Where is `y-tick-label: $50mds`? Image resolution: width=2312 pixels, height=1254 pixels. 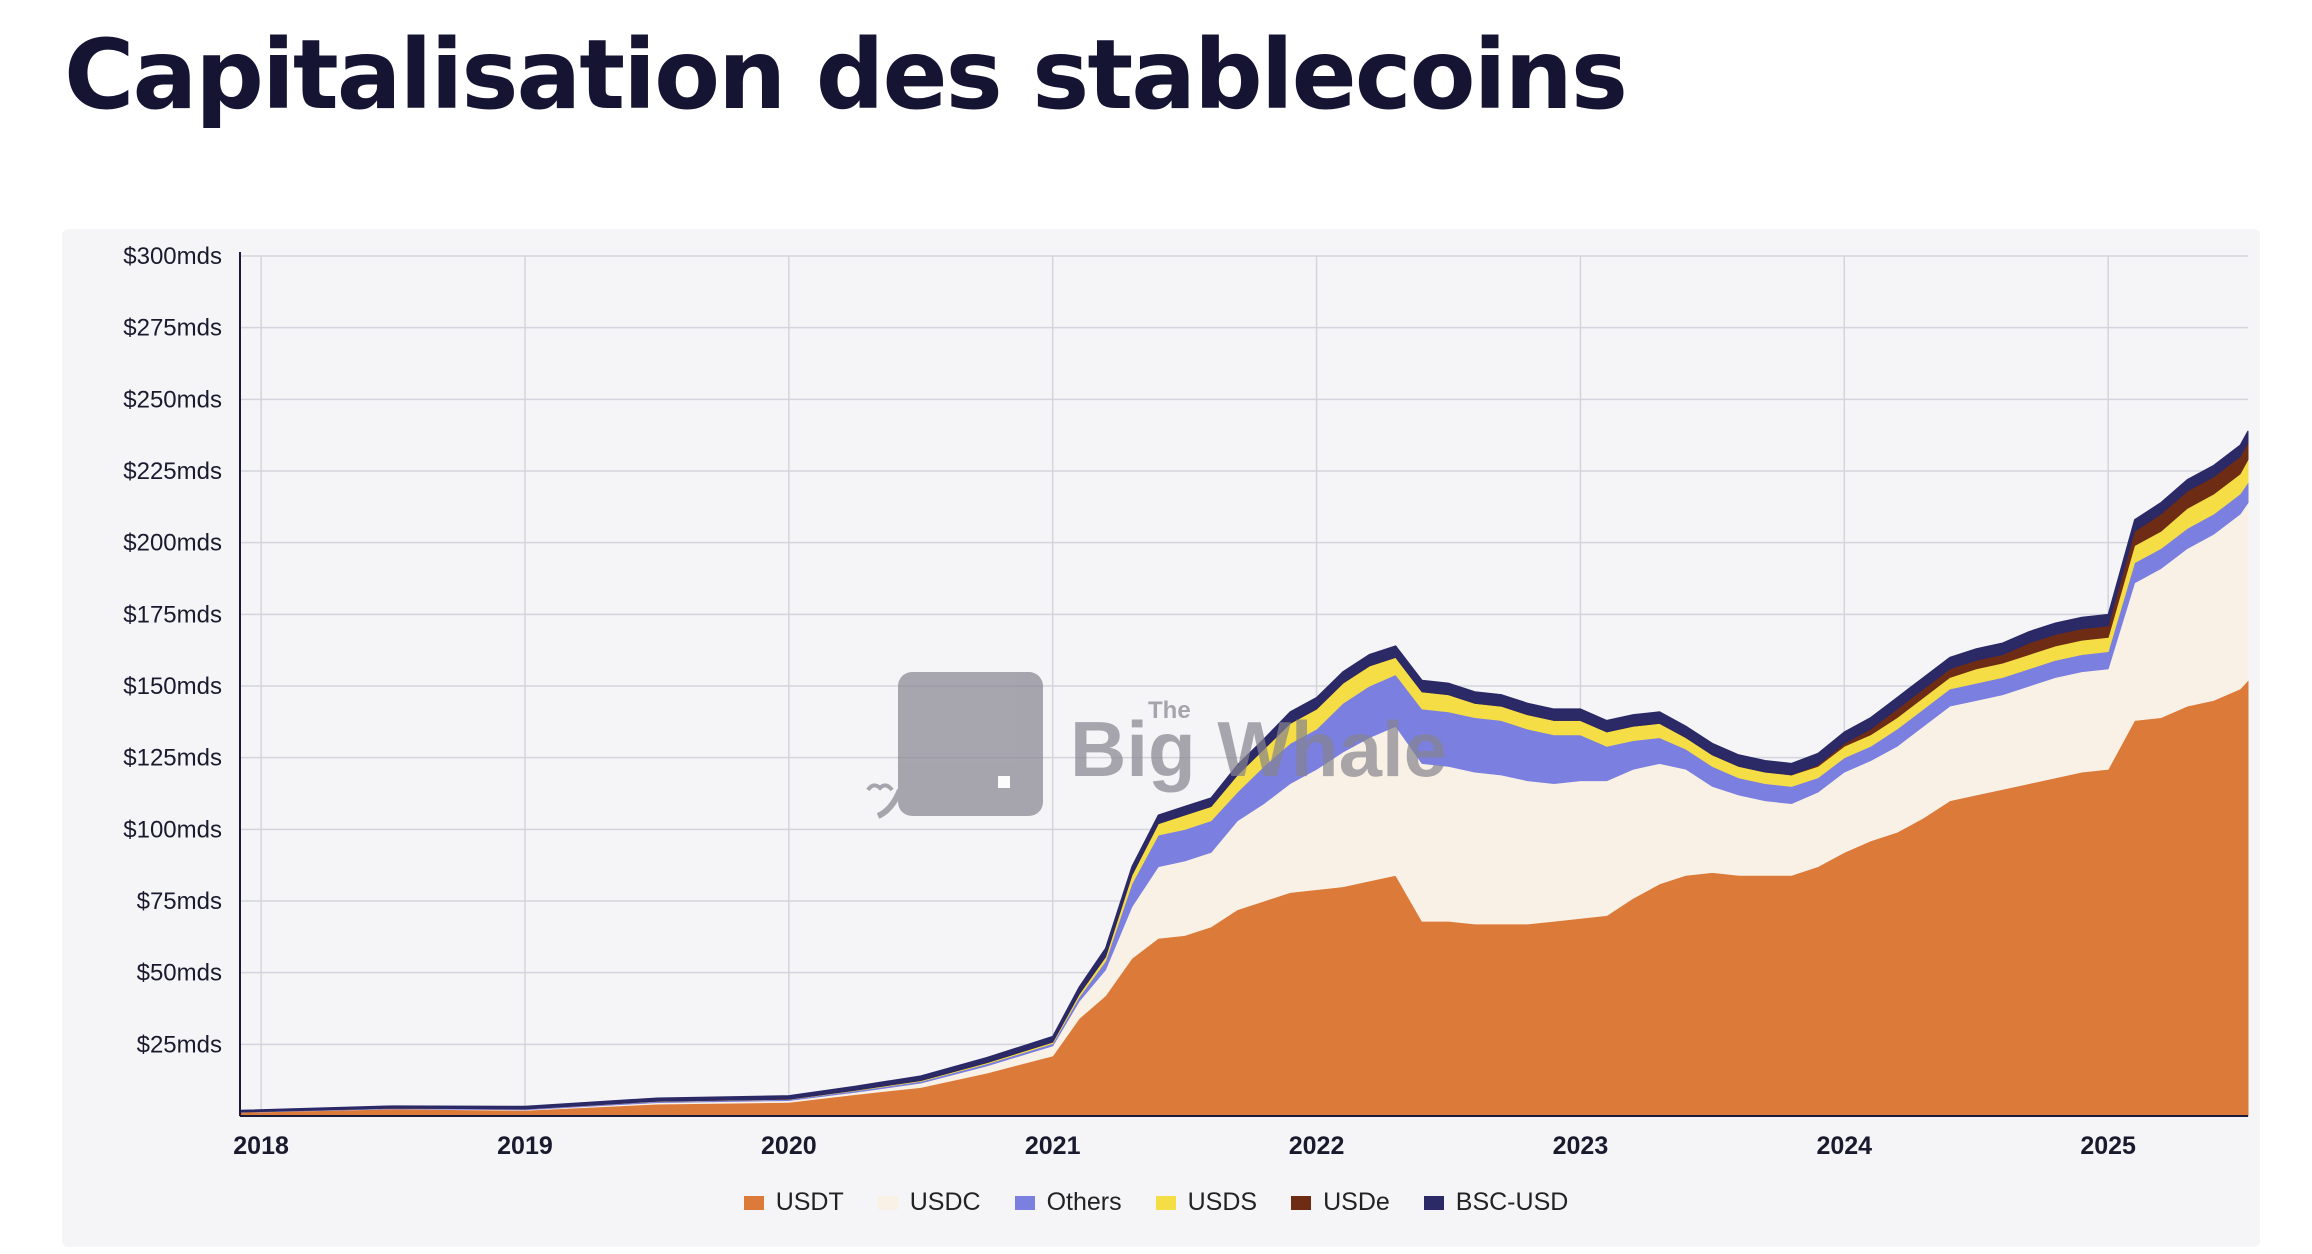 y-tick-label: $50mds is located at coordinates (179, 973).